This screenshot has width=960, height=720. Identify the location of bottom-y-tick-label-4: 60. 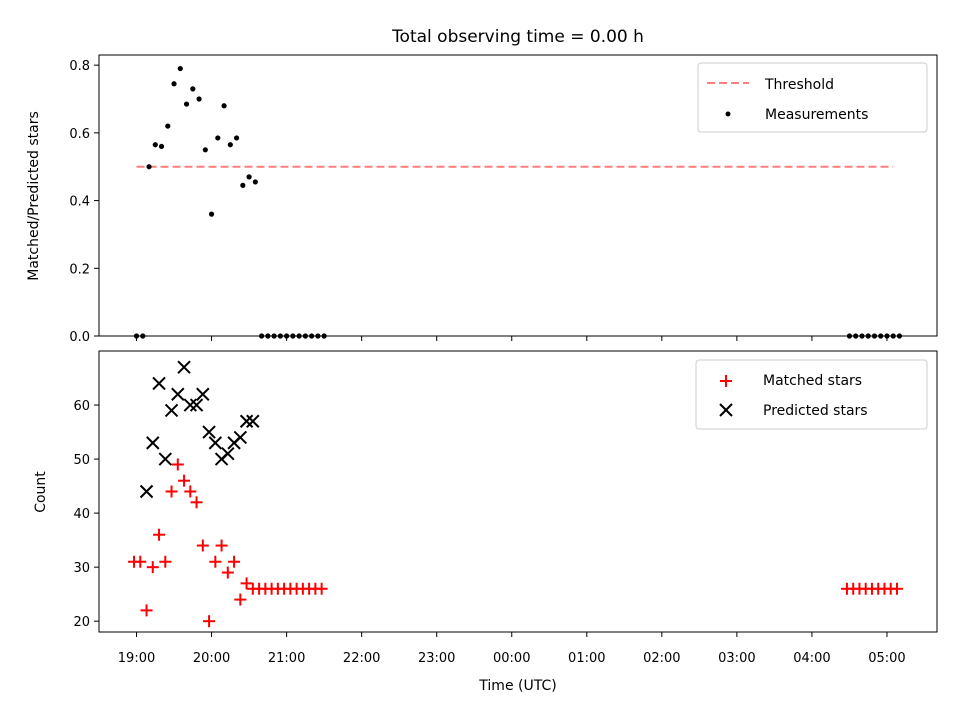
(81, 406).